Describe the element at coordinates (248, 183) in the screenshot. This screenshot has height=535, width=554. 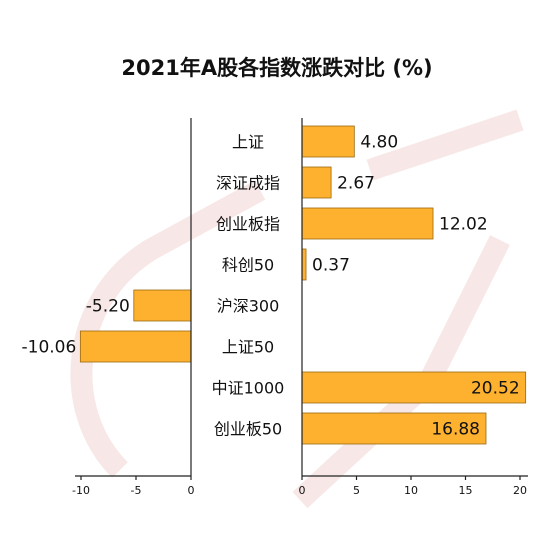
I see `category-label: 深证成指` at that location.